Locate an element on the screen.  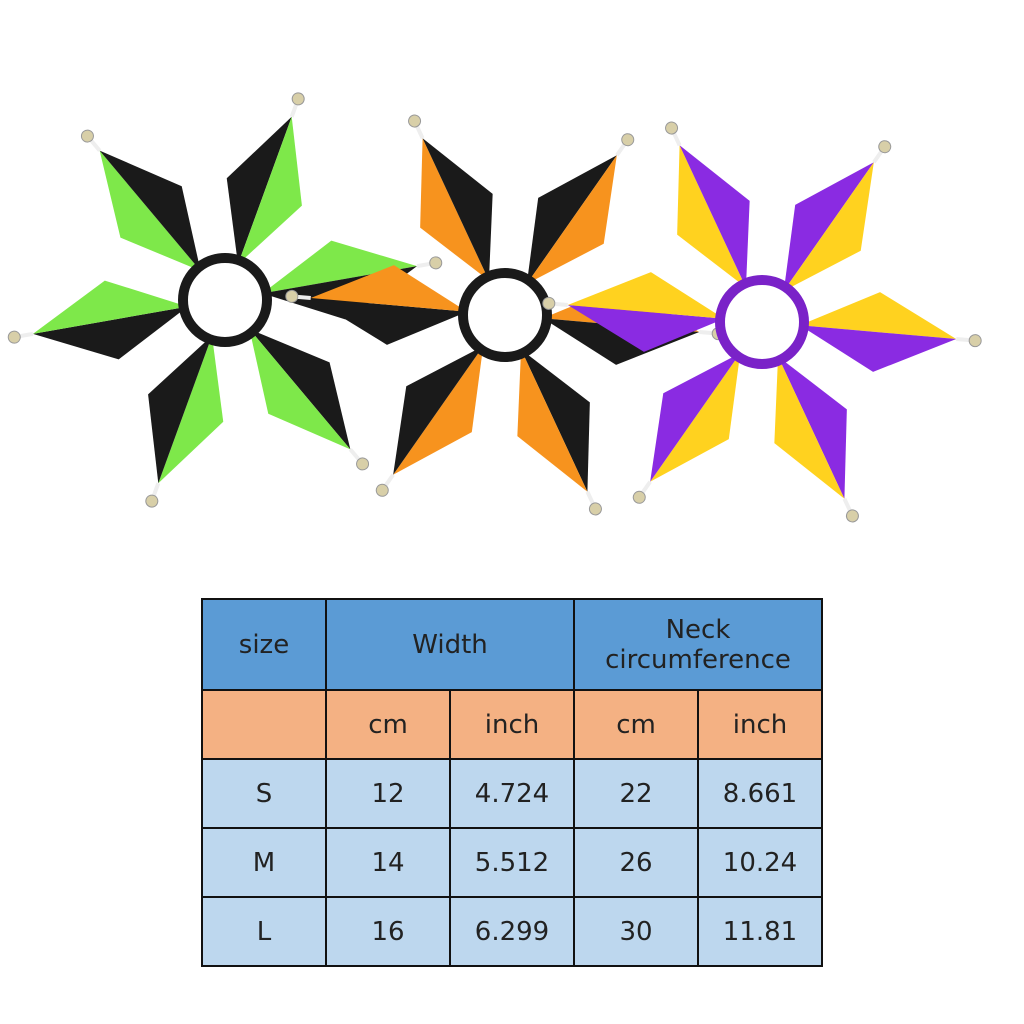
header-row: size Width Neck circumference is located at coordinates (512, 644).